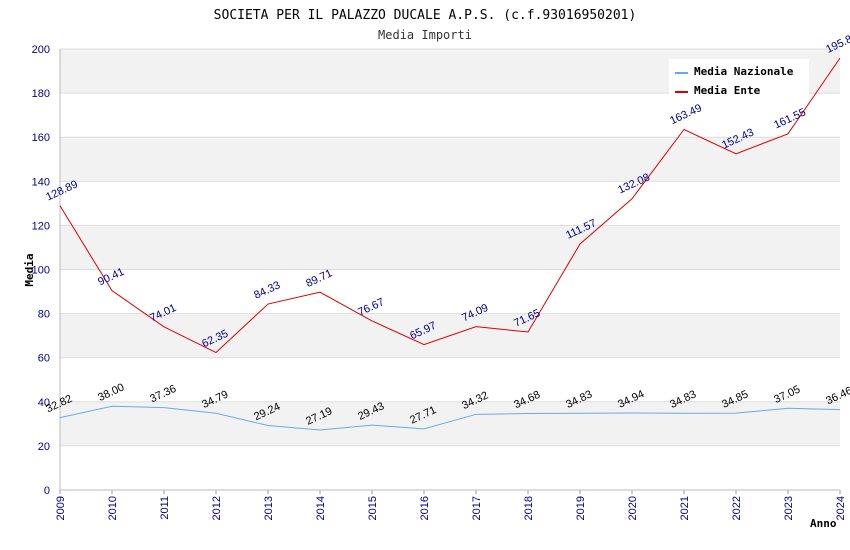  Describe the element at coordinates (789, 508) in the screenshot. I see `x-tick-label: 2023` at that location.